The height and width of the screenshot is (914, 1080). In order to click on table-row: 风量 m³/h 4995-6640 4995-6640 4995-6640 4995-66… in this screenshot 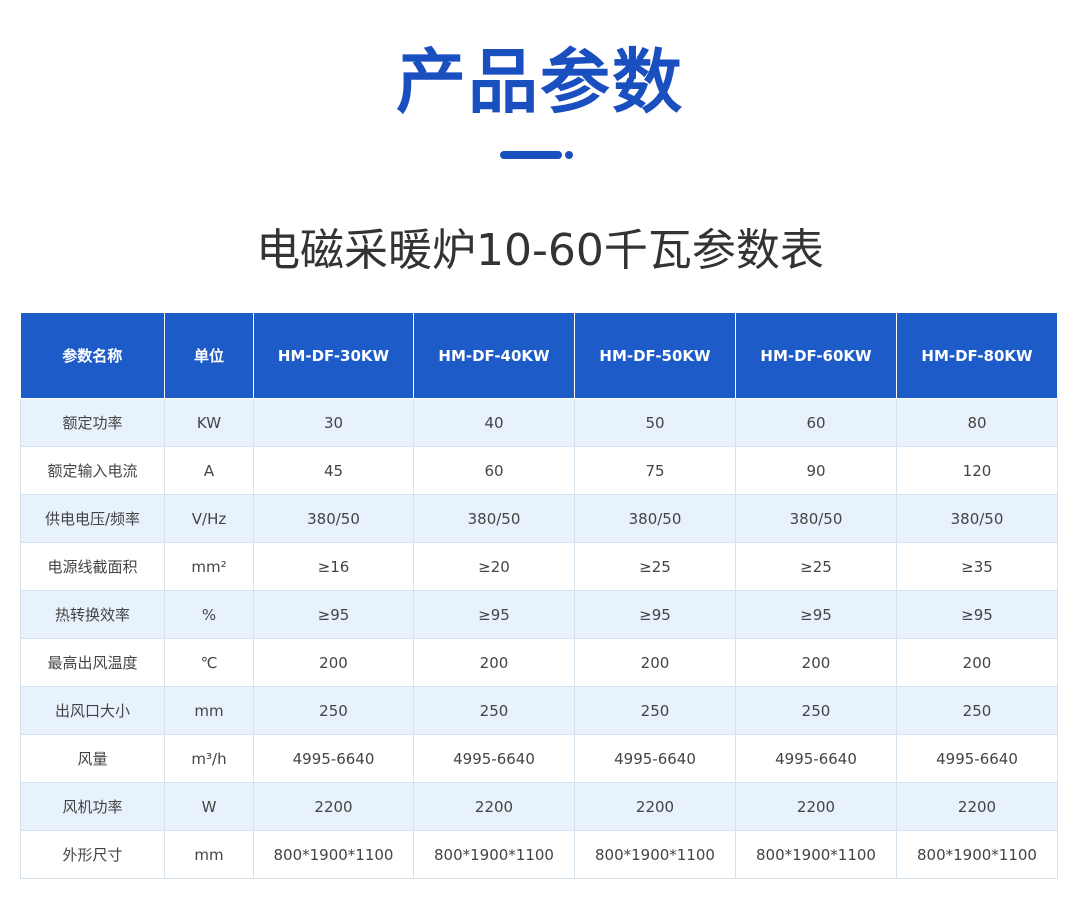, I will do `click(539, 758)`.